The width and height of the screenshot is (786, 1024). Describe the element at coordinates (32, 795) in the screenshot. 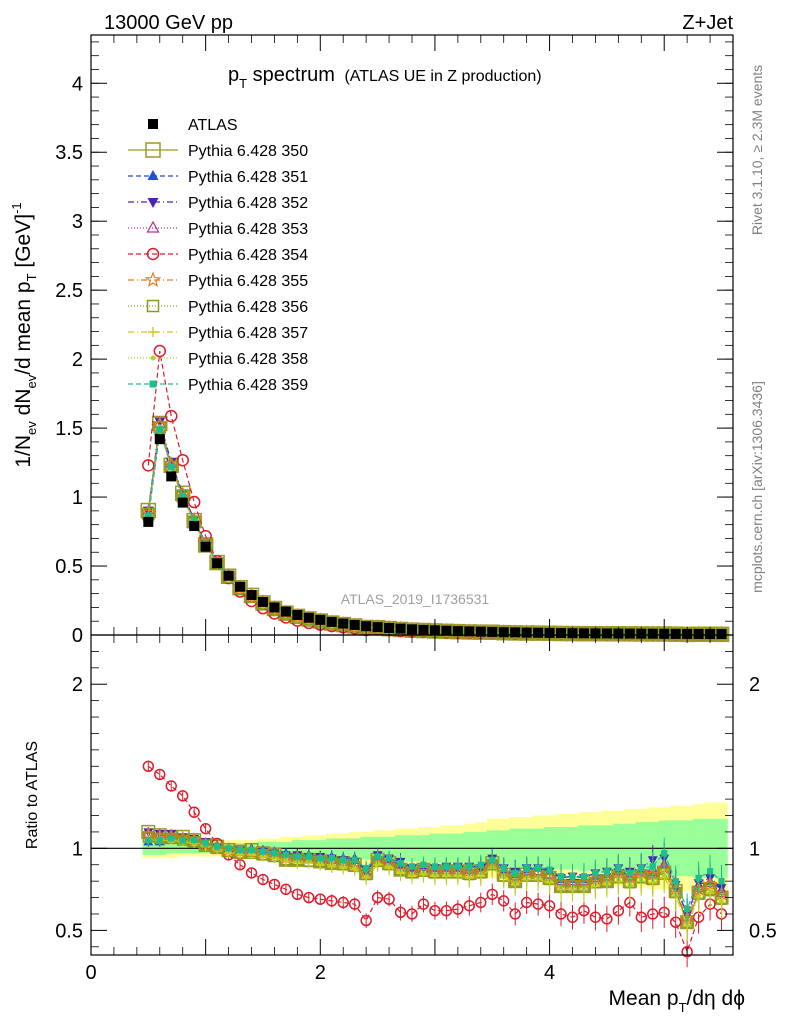

I see `y-axis-label-bottom: Ratio to ATLAS` at that location.